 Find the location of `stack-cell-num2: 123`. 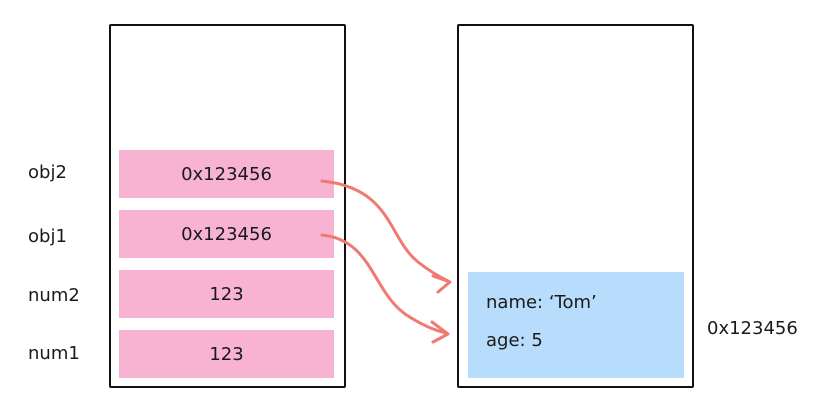

stack-cell-num2: 123 is located at coordinates (226, 294).